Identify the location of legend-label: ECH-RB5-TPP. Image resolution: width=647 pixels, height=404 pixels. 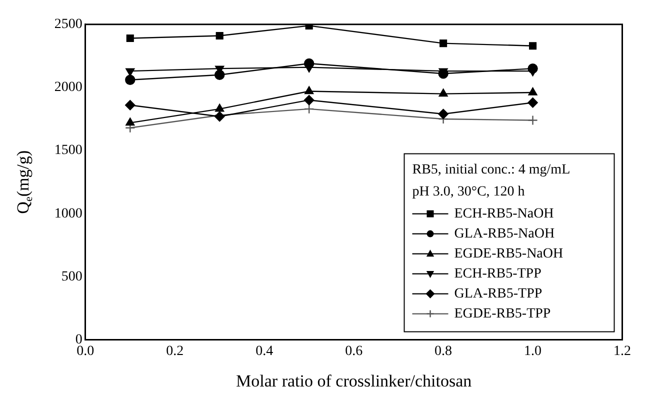
(498, 274).